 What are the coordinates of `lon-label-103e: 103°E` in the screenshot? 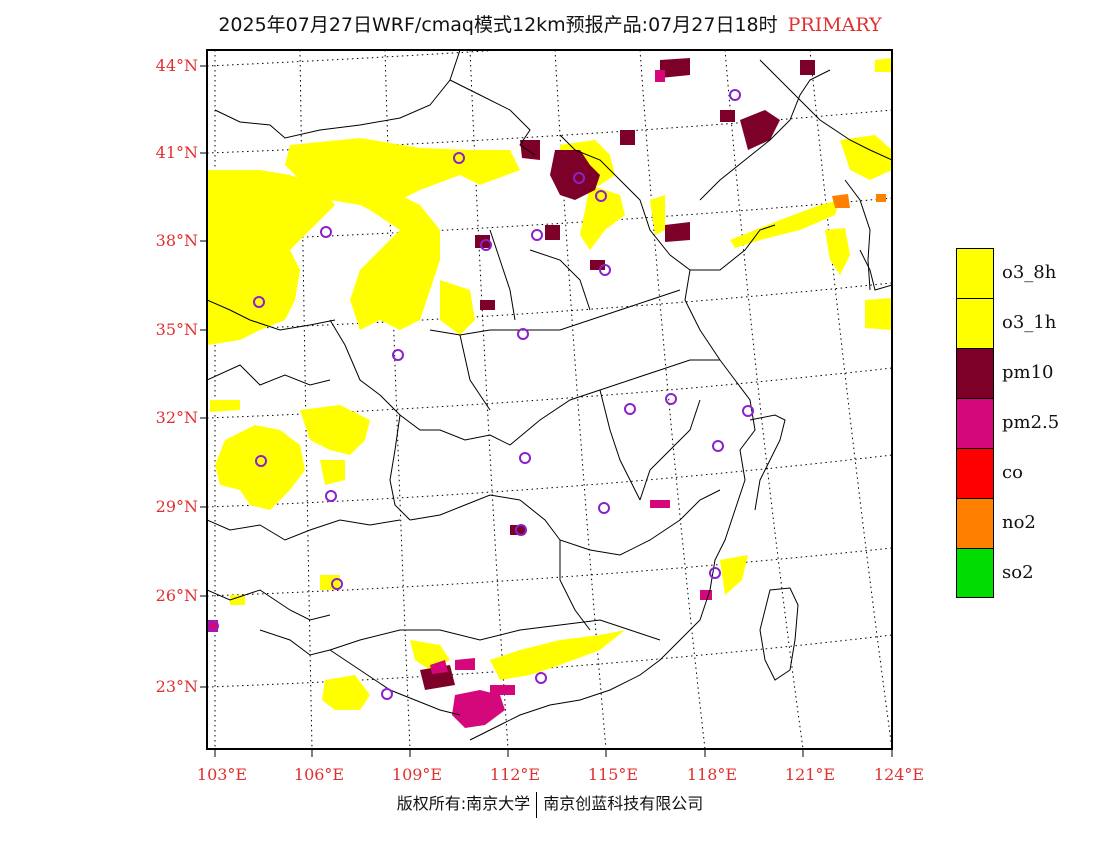 It's located at (222, 774).